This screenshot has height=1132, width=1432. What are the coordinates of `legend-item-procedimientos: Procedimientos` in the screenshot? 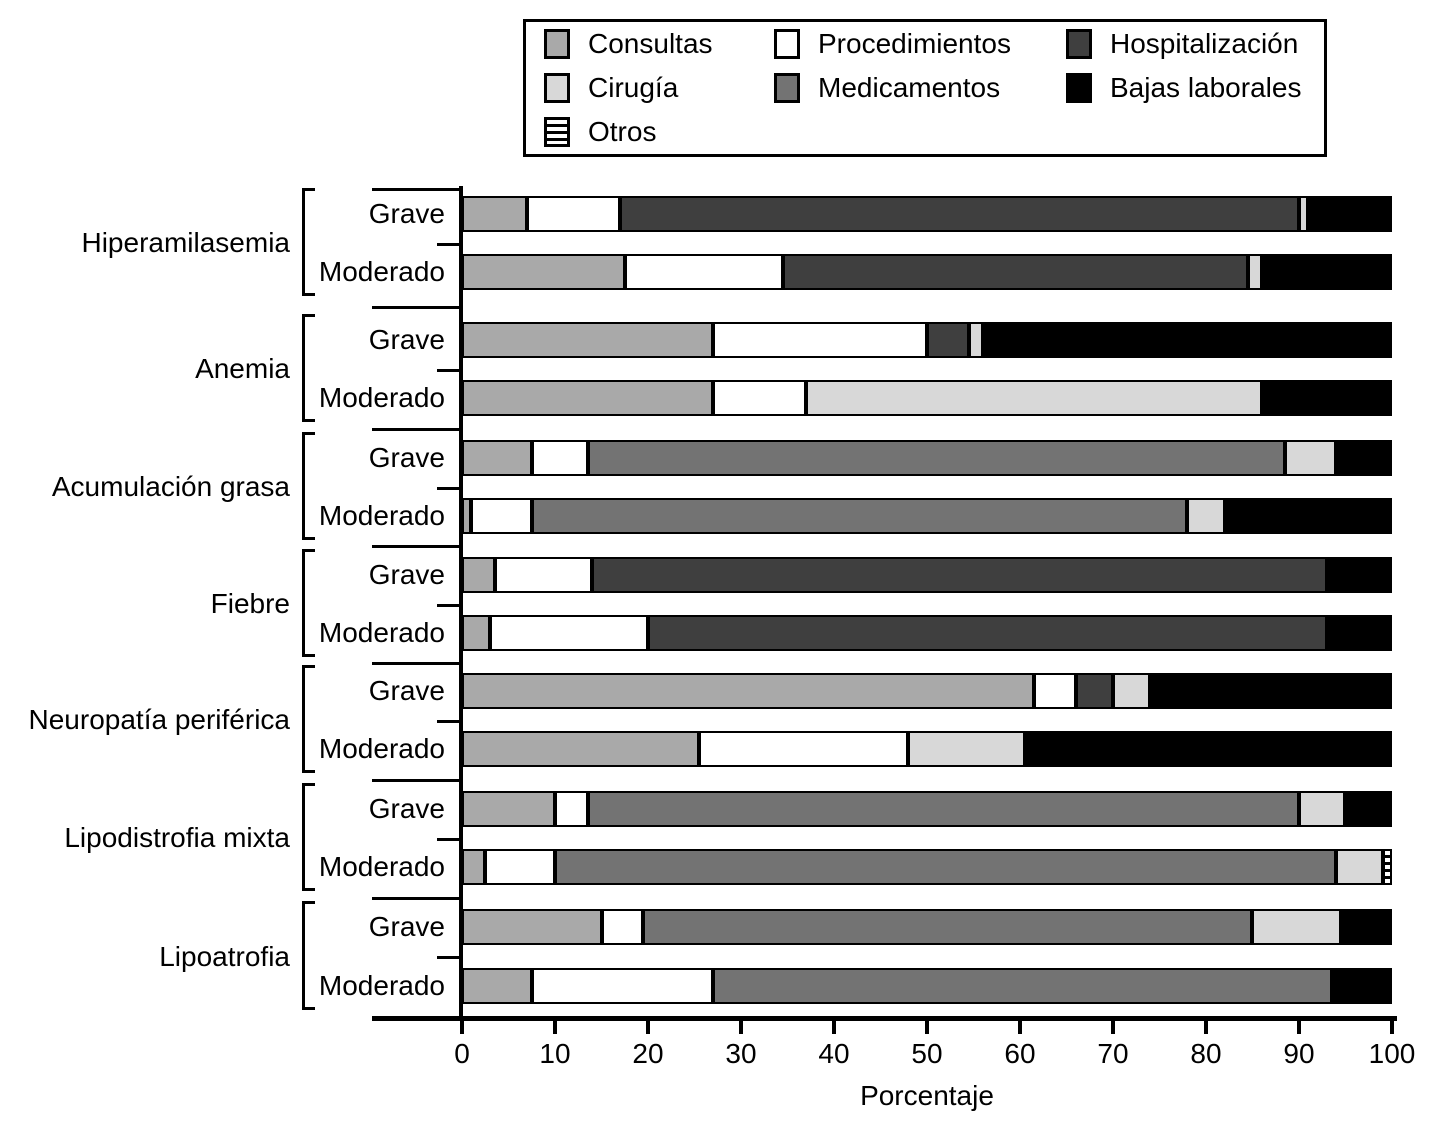 It's located at (920, 44).